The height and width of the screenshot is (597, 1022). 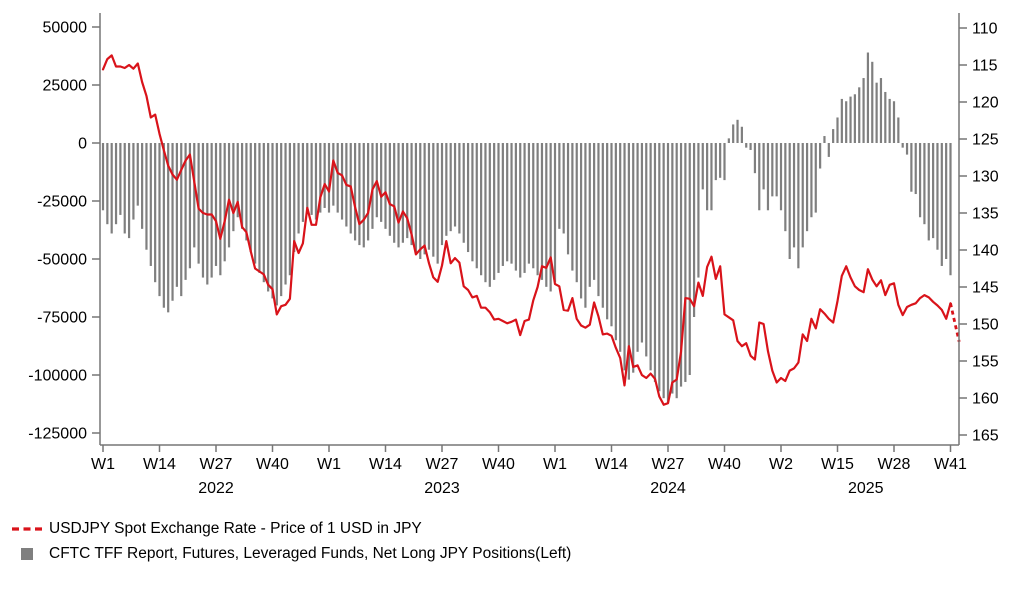 I want to click on right-tick-label: 125, so click(x=985, y=140).